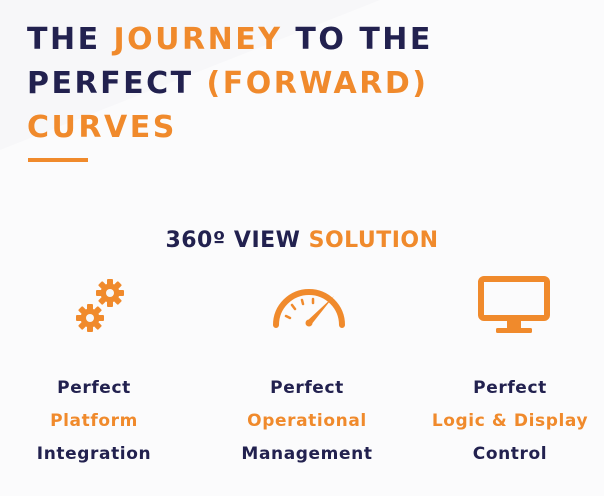 This screenshot has height=496, width=604. I want to click on feature-line-2: Platform, so click(94, 421).